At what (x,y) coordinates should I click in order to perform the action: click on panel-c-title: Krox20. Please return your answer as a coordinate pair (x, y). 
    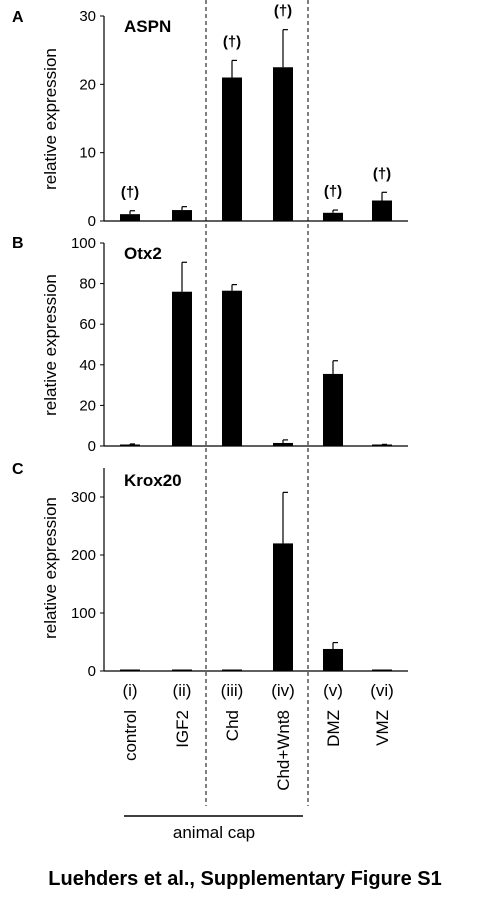
    Looking at the image, I should click on (153, 480).